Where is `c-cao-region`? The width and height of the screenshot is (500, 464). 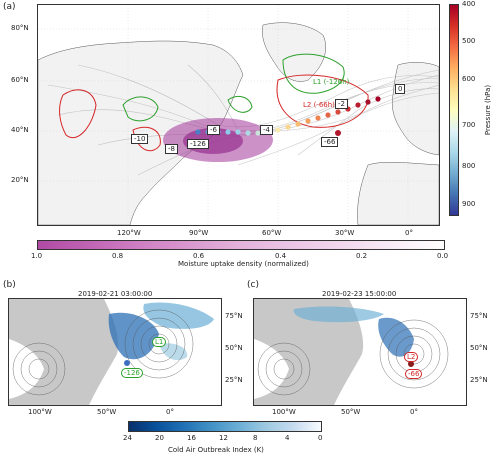 c-cao-region is located at coordinates (396, 337).